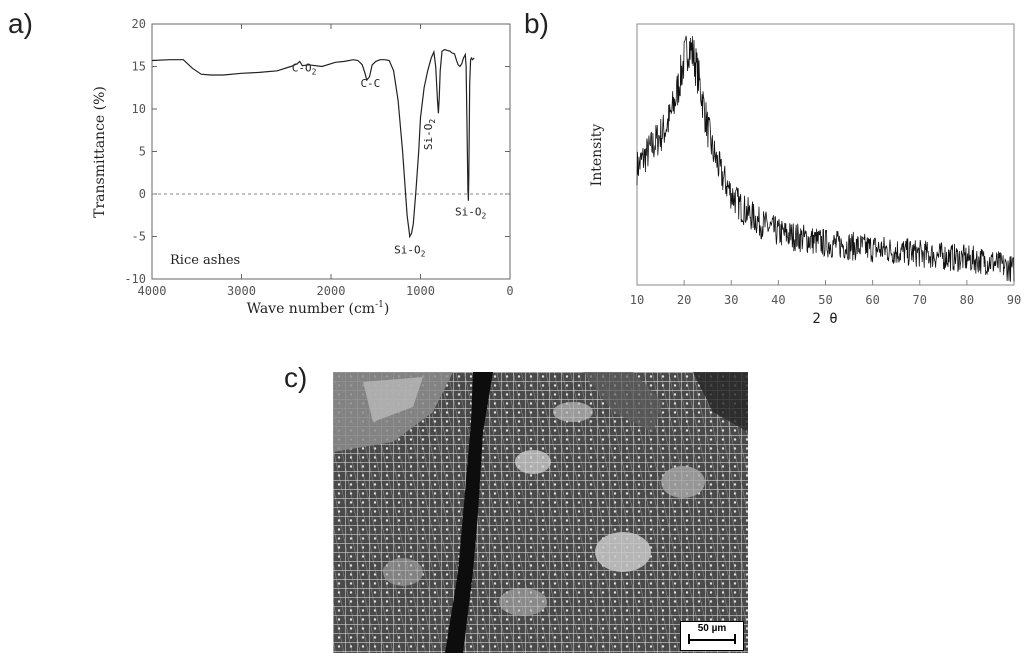  I want to click on panel-label-c: c), so click(296, 377).